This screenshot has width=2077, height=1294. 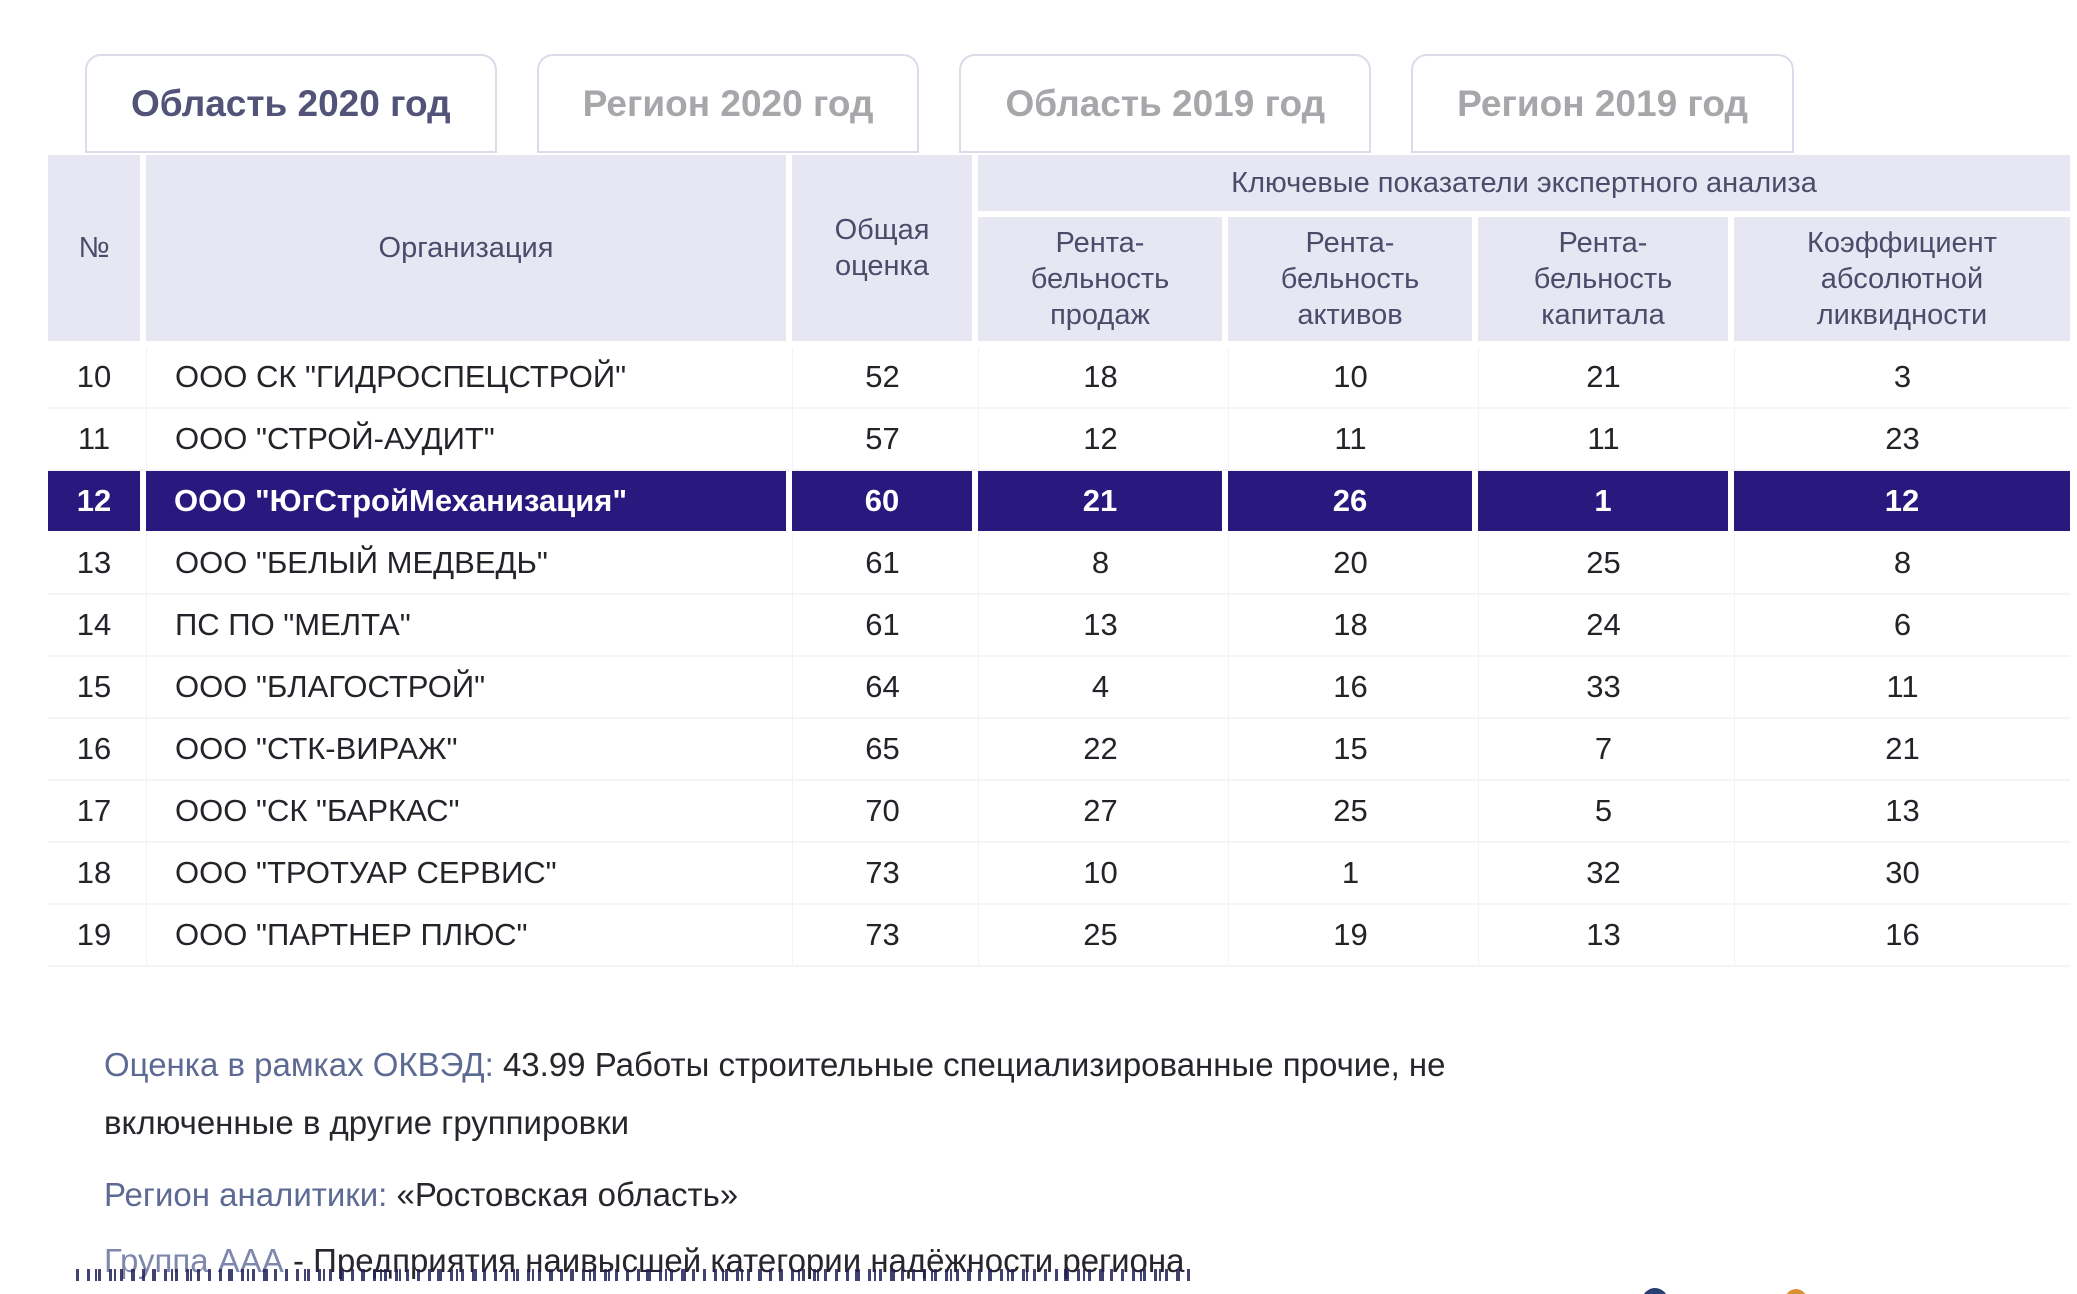 I want to click on table-row: 16 ООО "СТК-ВИРАЖ" 65 22 15 7 21, so click(x=1059, y=750).